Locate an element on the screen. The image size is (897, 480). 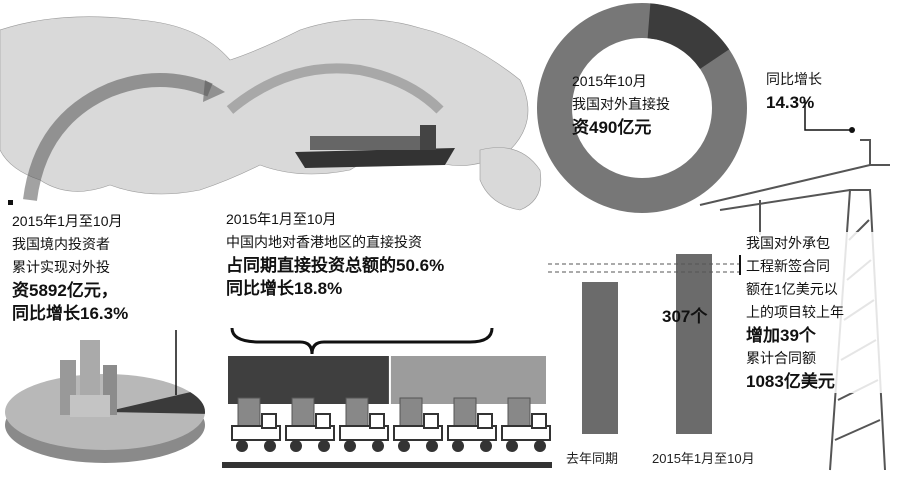
donut-text-block: 2015年10月 我国对外直接投 资490亿元 is located at coordinates (652, 104).